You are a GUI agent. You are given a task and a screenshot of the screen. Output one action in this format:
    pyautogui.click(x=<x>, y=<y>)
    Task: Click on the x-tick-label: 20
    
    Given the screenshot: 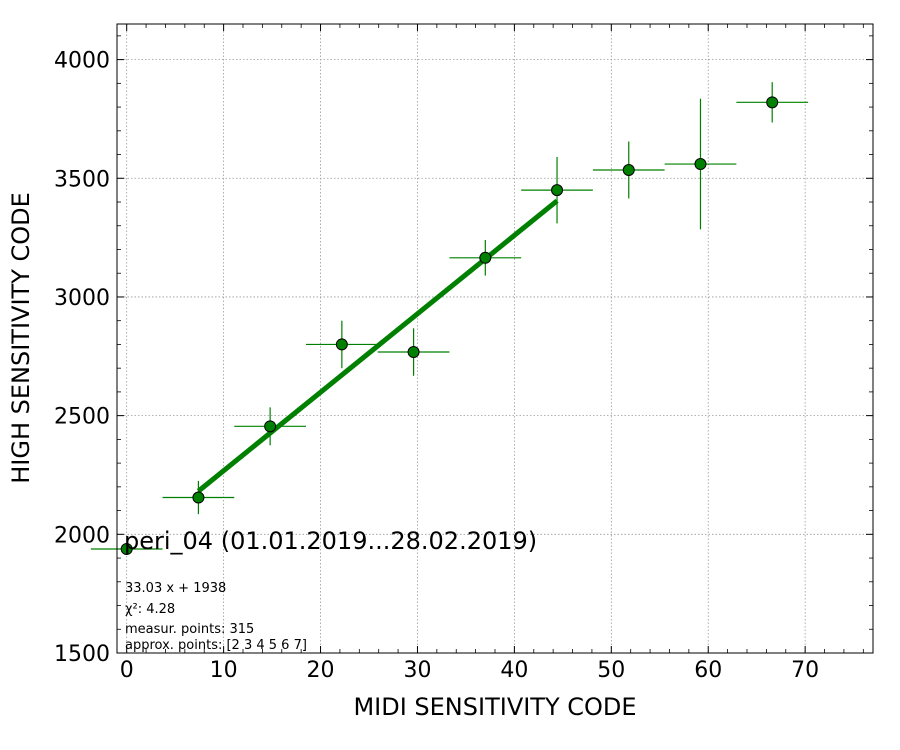 What is the action you would take?
    pyautogui.click(x=321, y=670)
    